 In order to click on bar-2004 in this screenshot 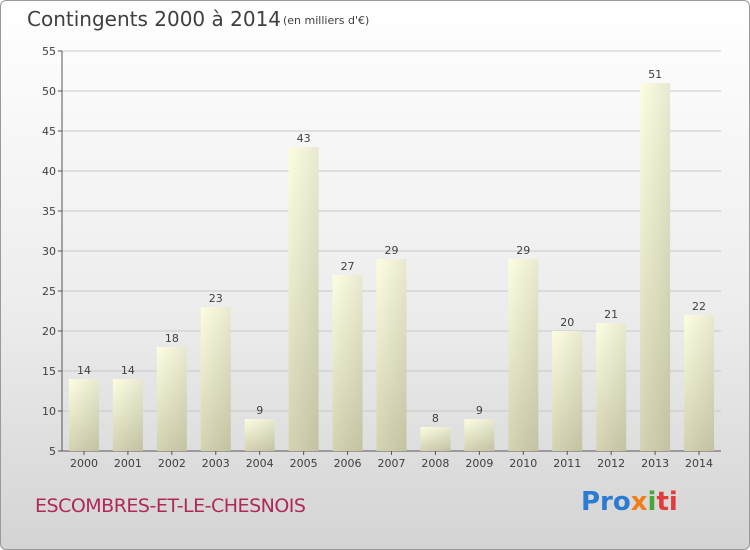, I will do `click(259, 435)`.